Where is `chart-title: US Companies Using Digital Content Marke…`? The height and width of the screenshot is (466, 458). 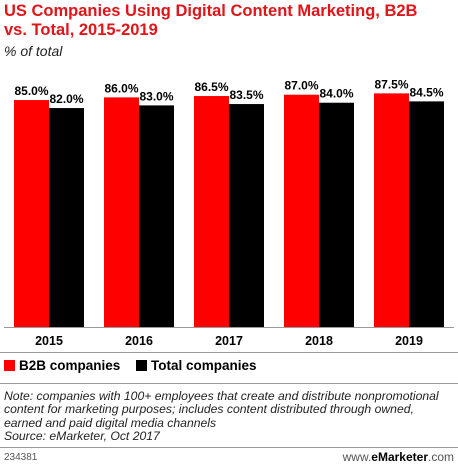 chart-title: US Companies Using Digital Content Marke… is located at coordinates (211, 20).